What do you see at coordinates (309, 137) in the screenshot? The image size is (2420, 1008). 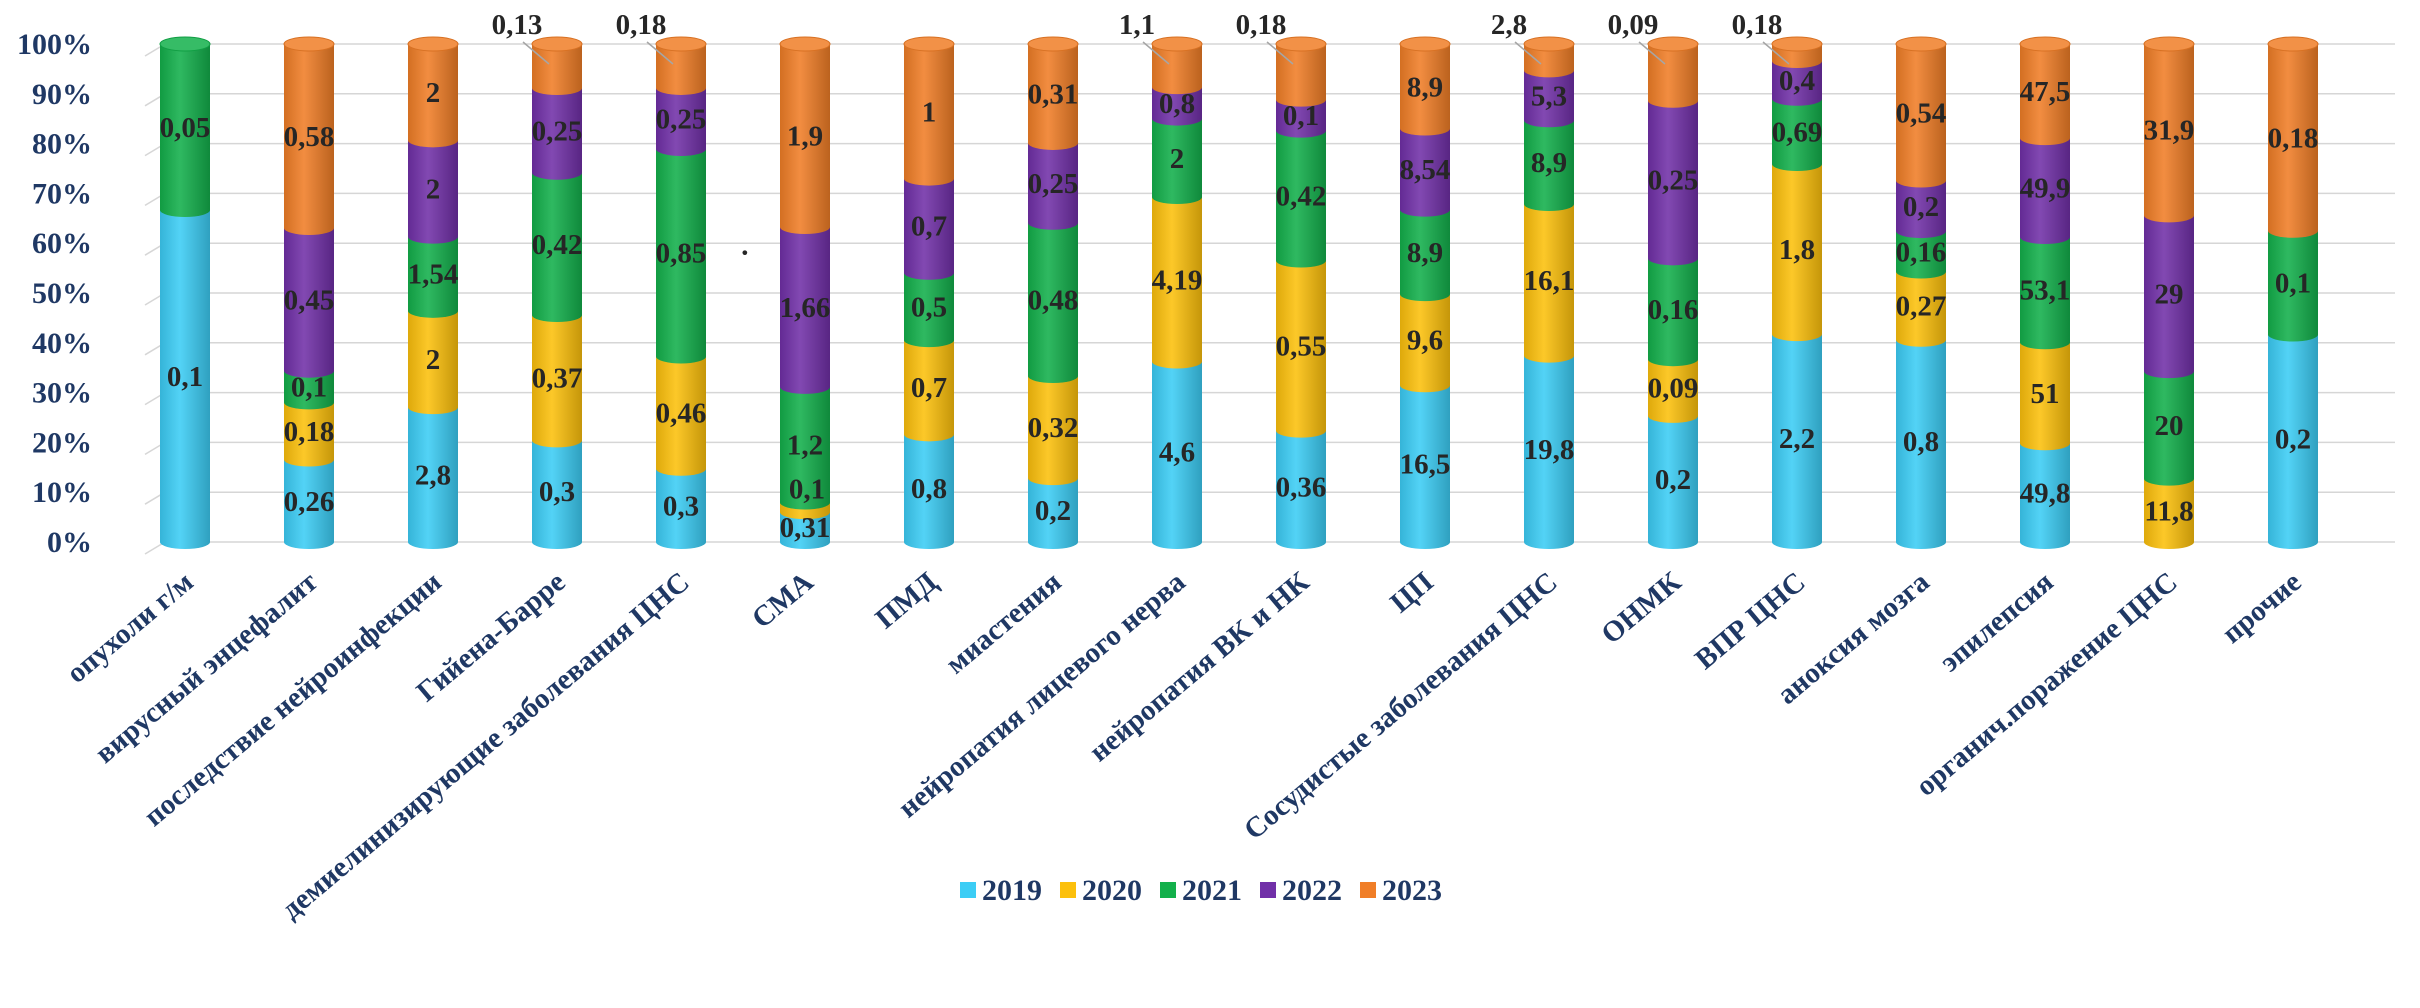 I see `data-label-2023: 0,58` at bounding box center [309, 137].